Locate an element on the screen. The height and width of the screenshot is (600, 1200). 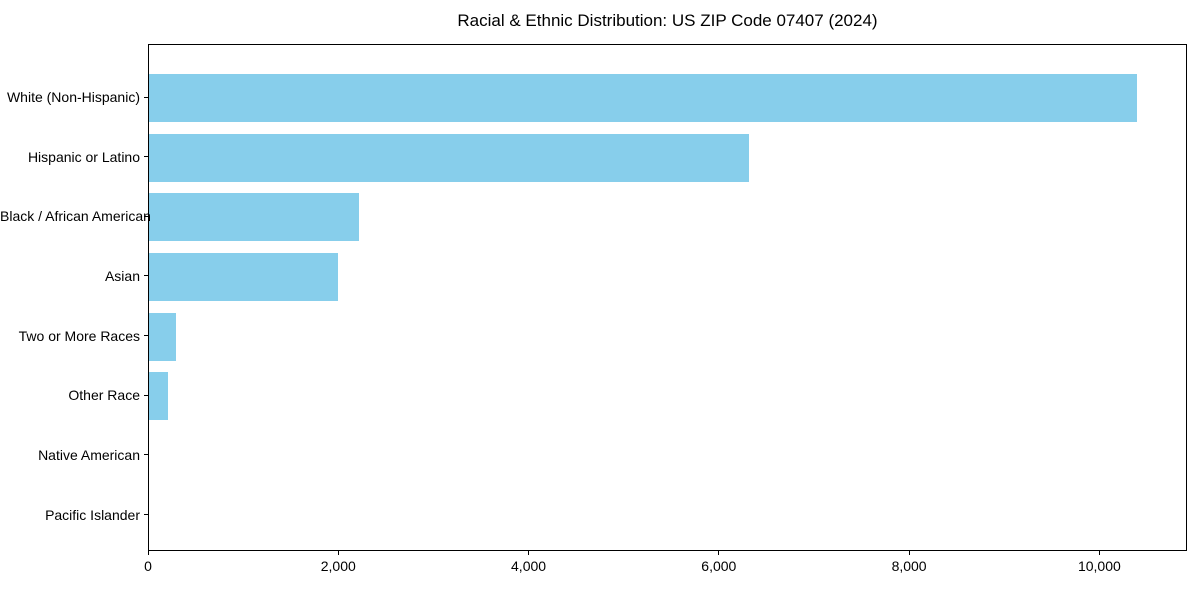
x-tick-label: 8,000 is located at coordinates (909, 566).